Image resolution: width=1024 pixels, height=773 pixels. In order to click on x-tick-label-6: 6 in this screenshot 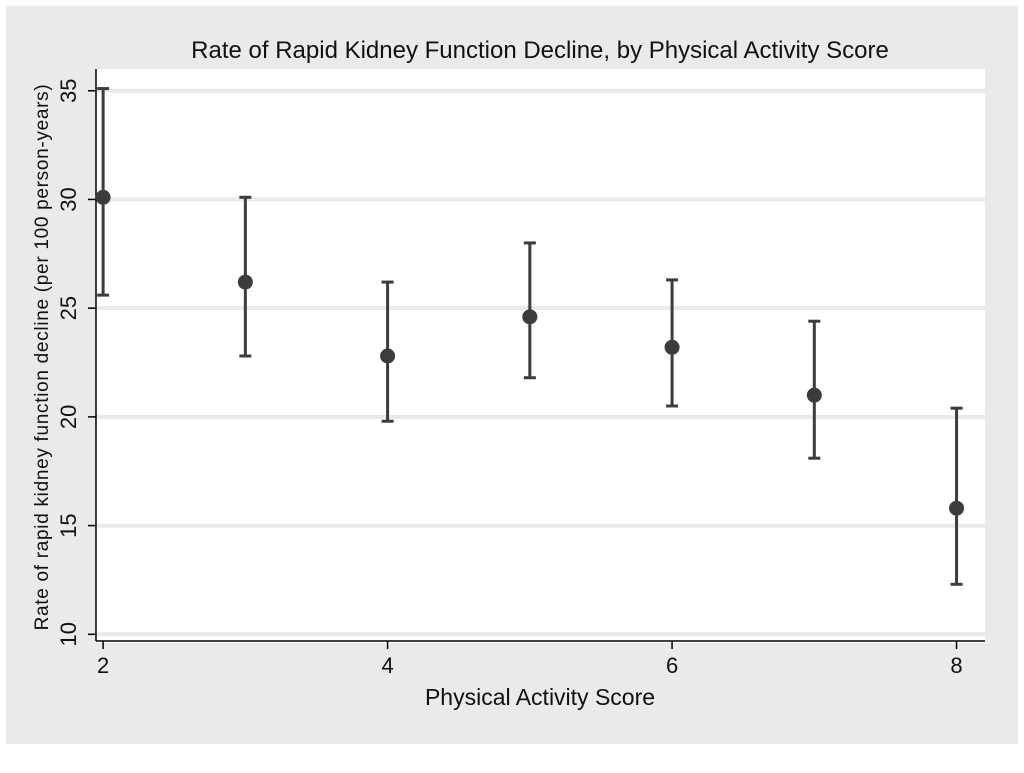, I will do `click(672, 665)`.